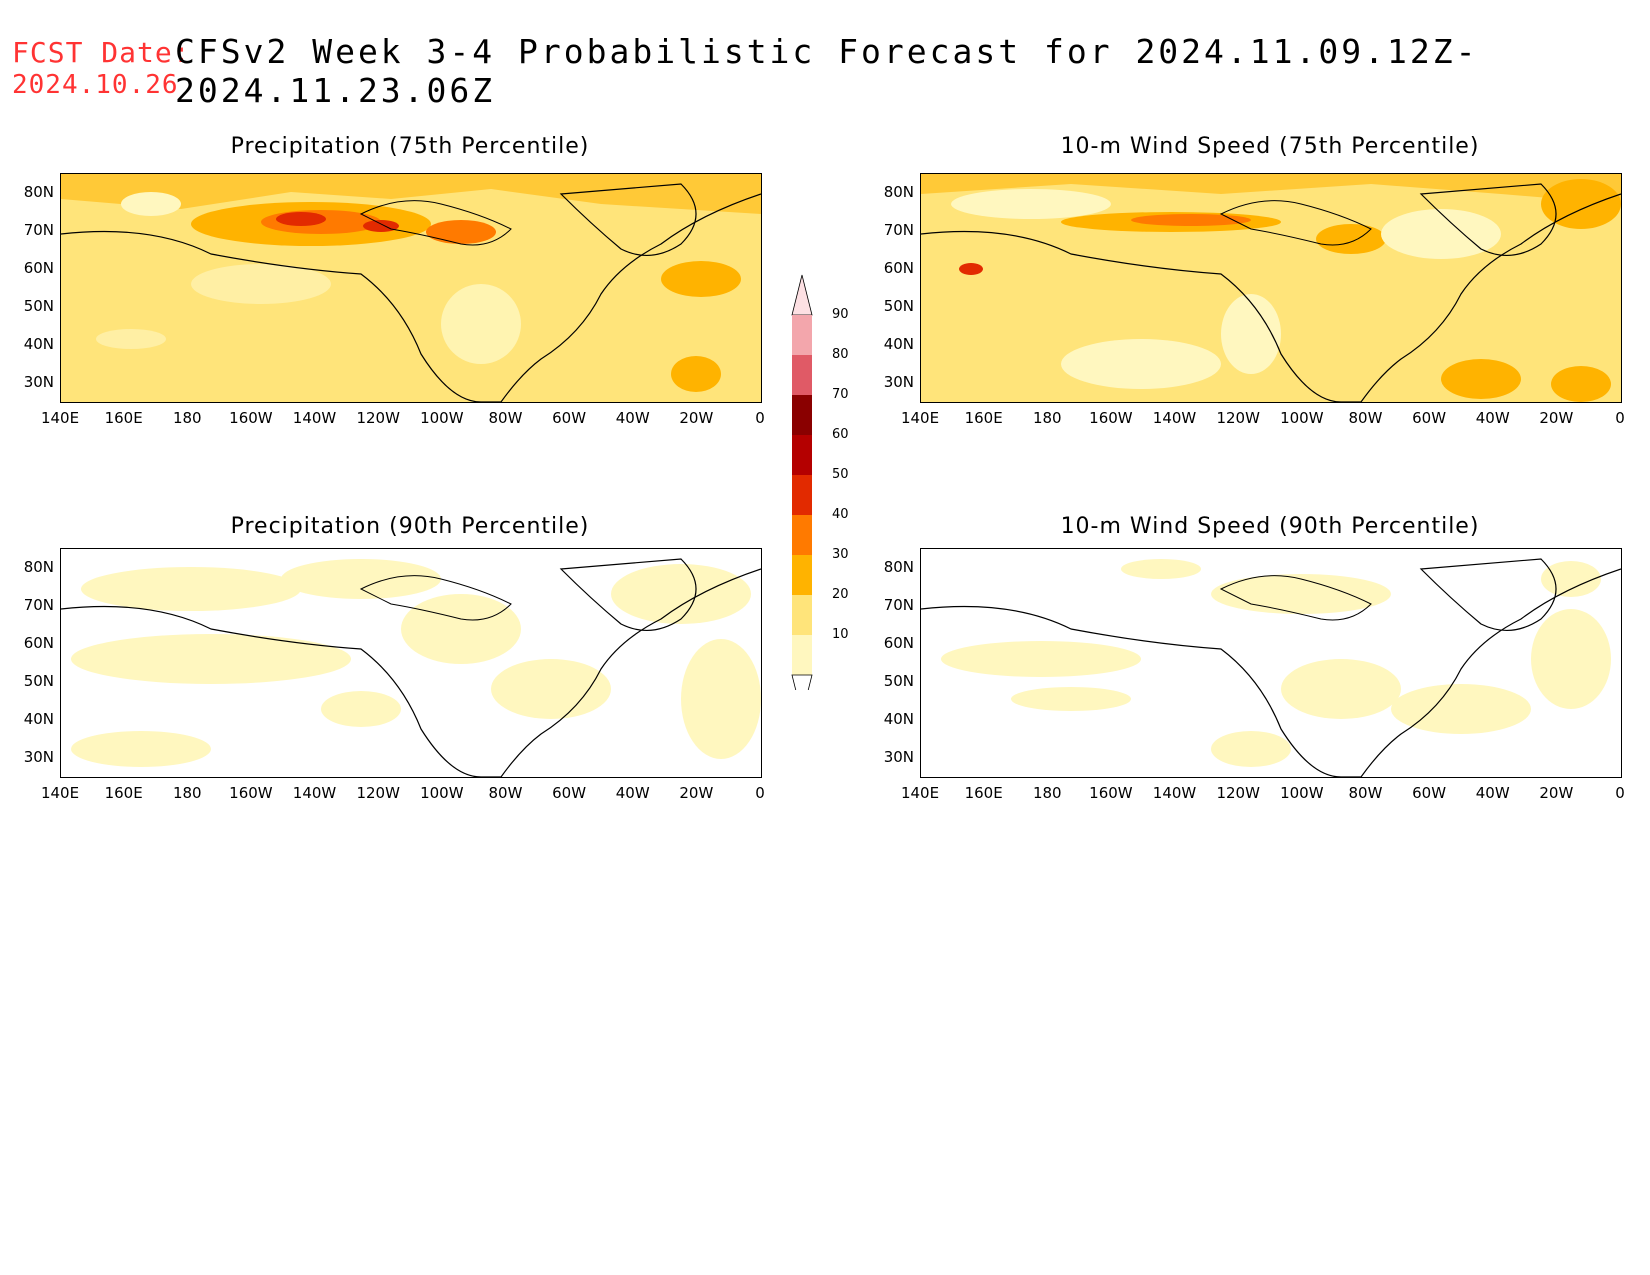  Describe the element at coordinates (840, 314) in the screenshot. I see `colorbar-label: 90` at that location.